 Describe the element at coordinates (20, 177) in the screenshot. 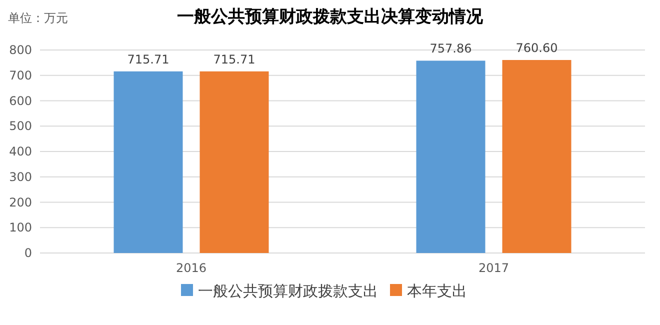

I see `y-tick-label: 300` at that location.